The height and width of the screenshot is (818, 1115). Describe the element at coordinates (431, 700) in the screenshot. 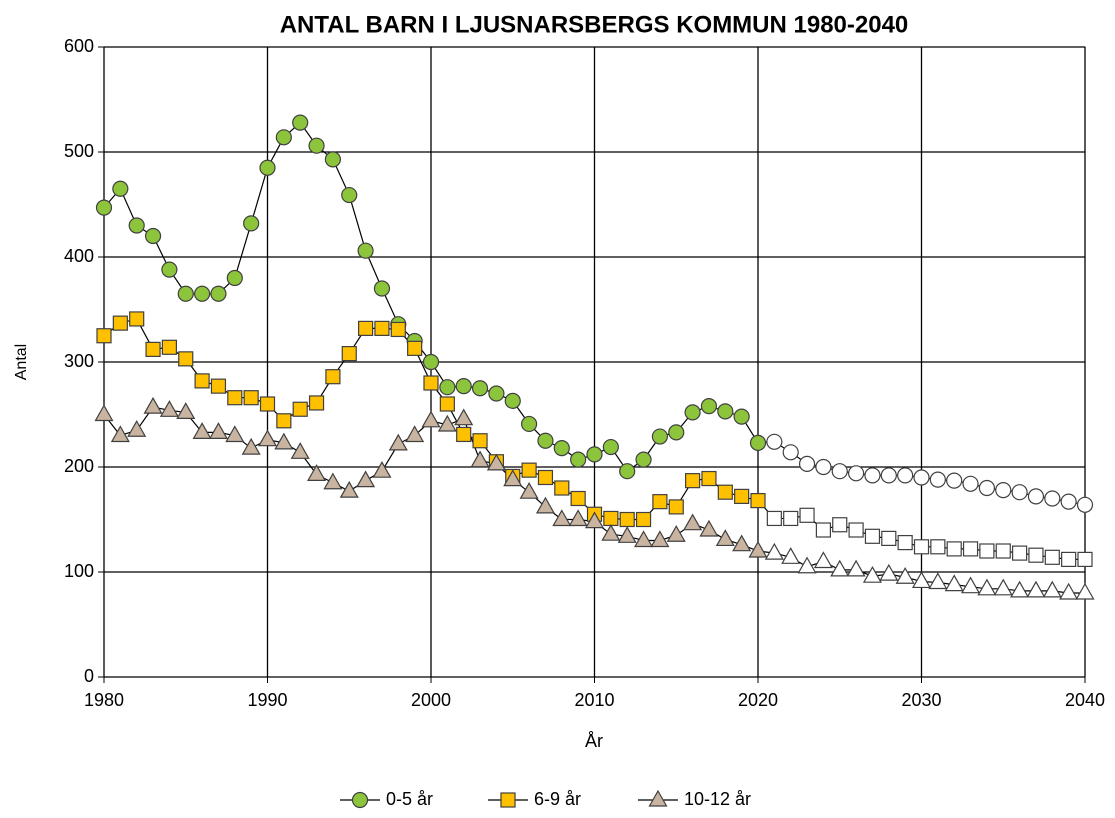

I see `x-tick-label: 2000` at that location.